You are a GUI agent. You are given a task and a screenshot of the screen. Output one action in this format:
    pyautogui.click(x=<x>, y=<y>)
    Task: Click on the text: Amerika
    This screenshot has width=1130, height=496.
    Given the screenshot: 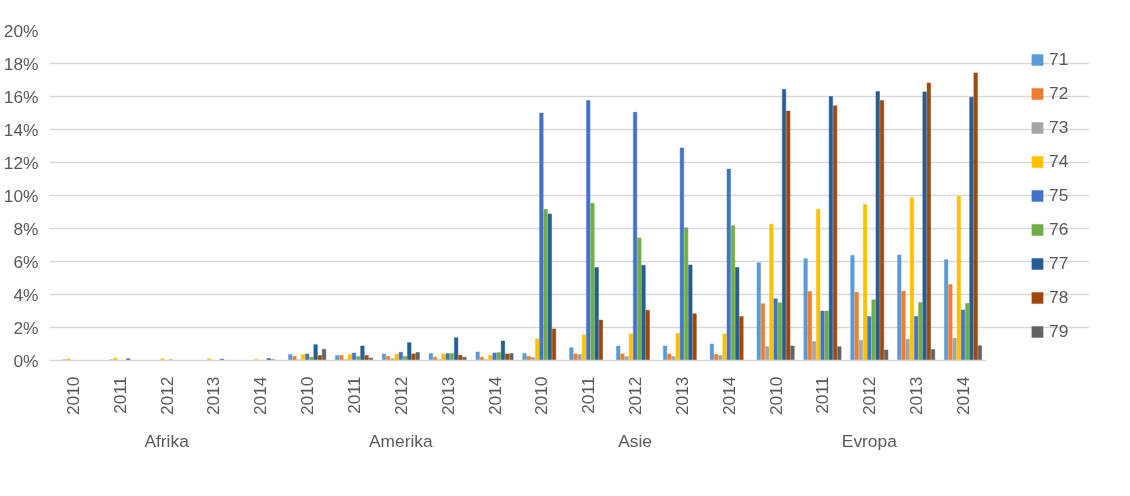 What is the action you would take?
    pyautogui.click(x=401, y=440)
    